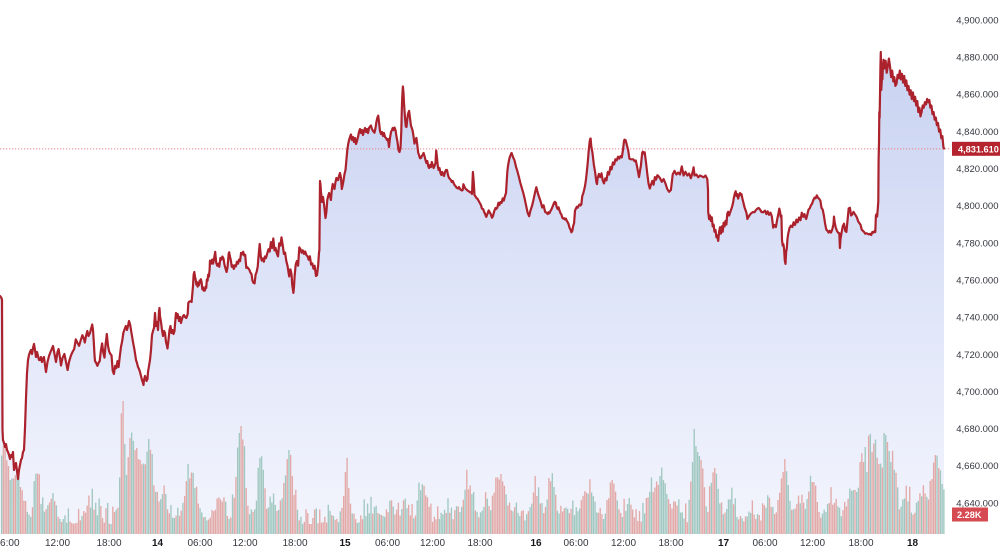  What do you see at coordinates (977, 132) in the screenshot?
I see `svg-text: 4,840.000` at bounding box center [977, 132].